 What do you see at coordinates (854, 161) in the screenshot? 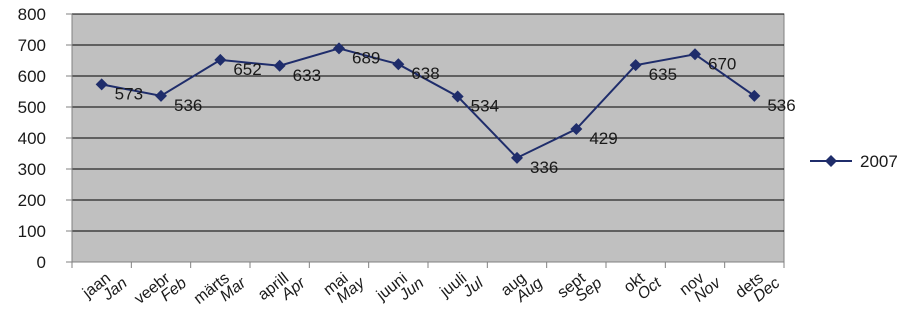
I see `legend: 2007` at bounding box center [854, 161].